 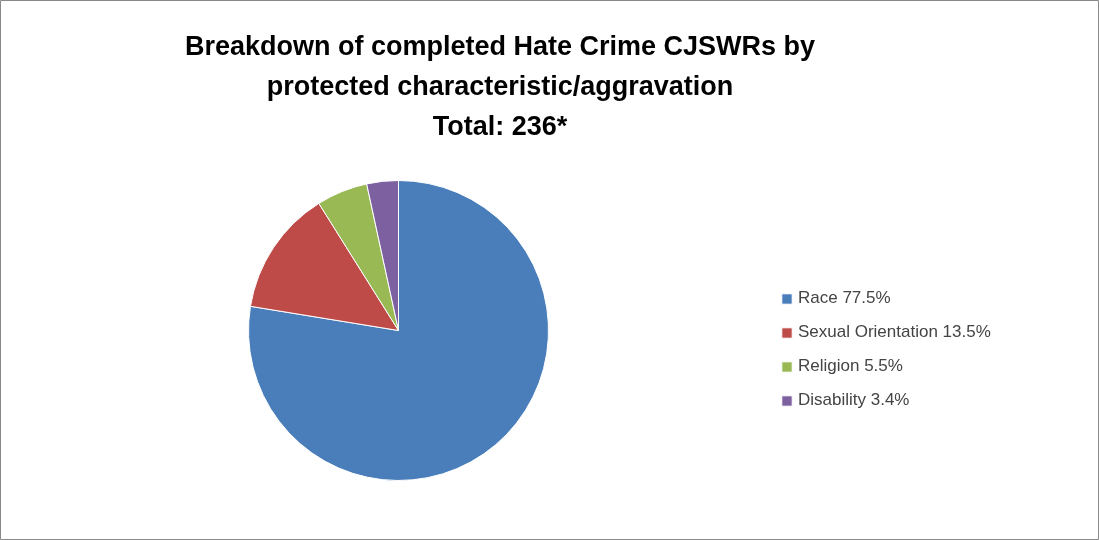 What do you see at coordinates (894, 332) in the screenshot?
I see `legend-label: Sexual Orientation 13.5%` at bounding box center [894, 332].